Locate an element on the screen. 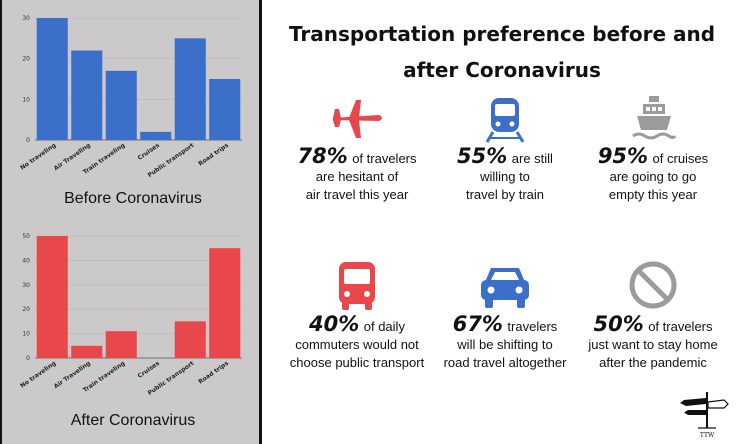 The height and width of the screenshot is (444, 740). stat-train: 55% are still willing to travel by train is located at coordinates (505, 149).